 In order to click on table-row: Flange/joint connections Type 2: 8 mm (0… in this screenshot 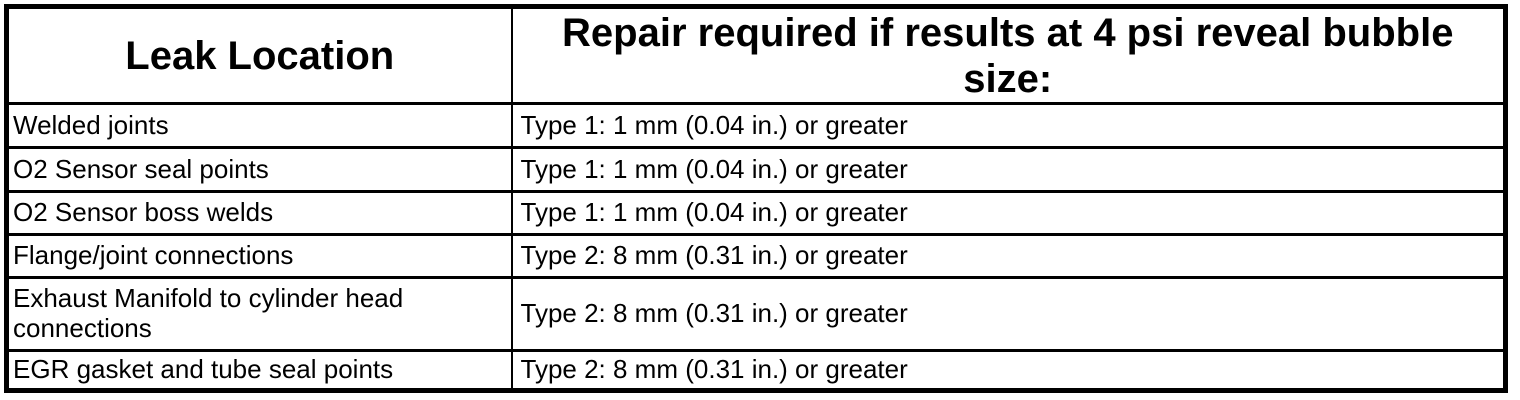, I will do `click(756, 256)`.